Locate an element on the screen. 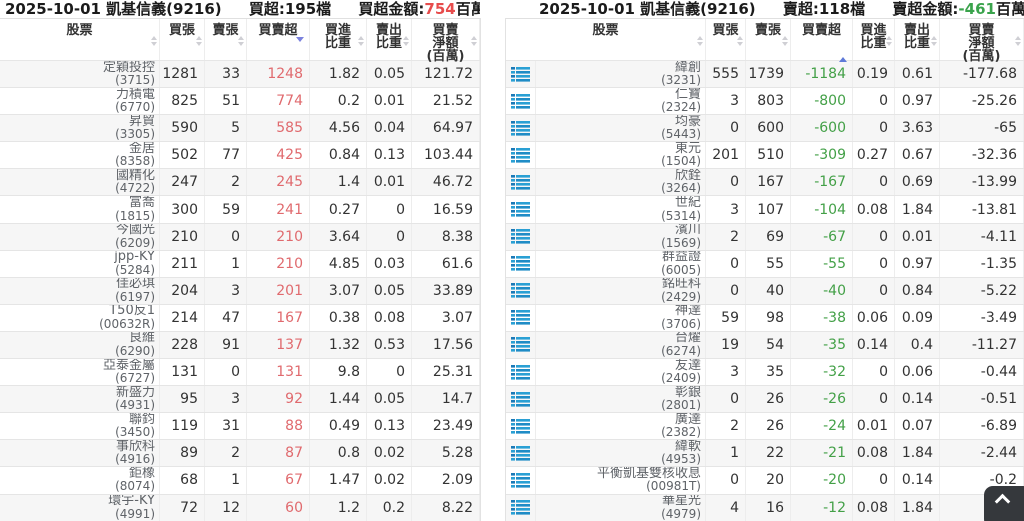  stock-cell: 東元 (1504) is located at coordinates (621, 155).